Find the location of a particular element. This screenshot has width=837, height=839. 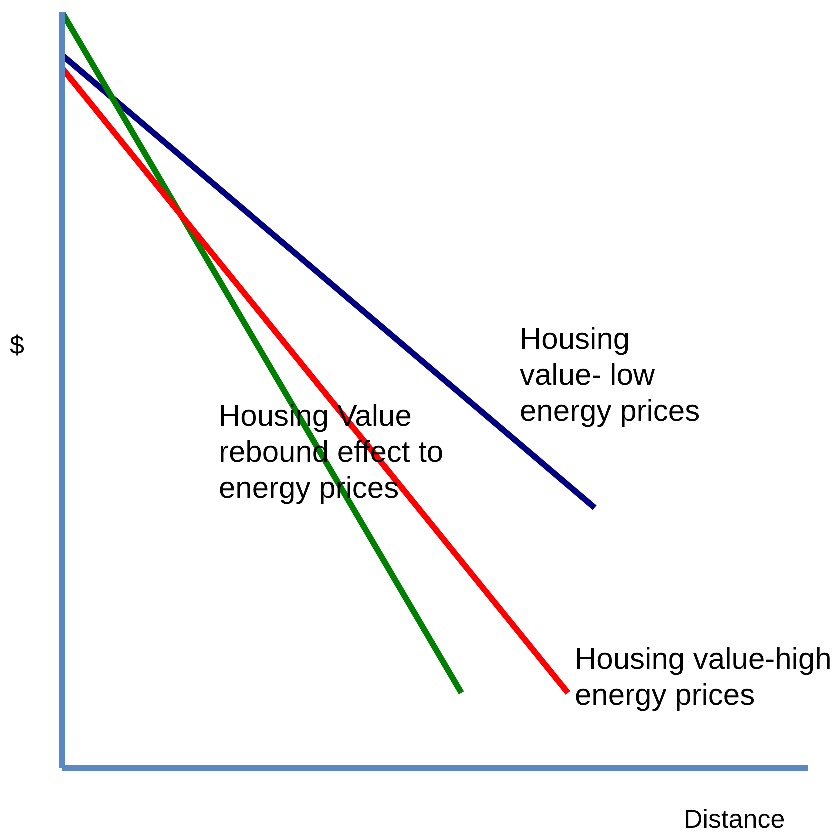

x-axis-title: Distance is located at coordinates (735, 819).